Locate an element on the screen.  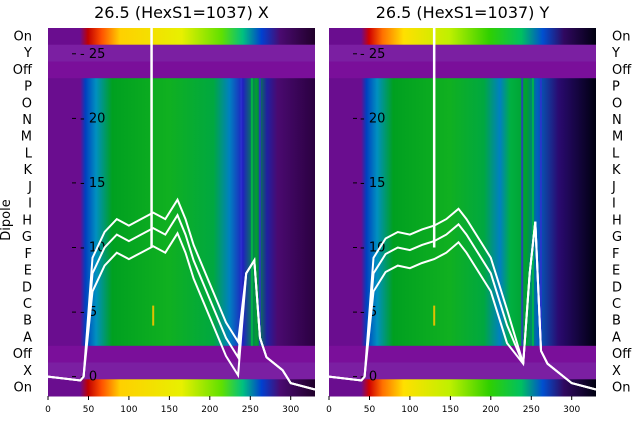
xtick-label: 250 is located at coordinates (250, 410).